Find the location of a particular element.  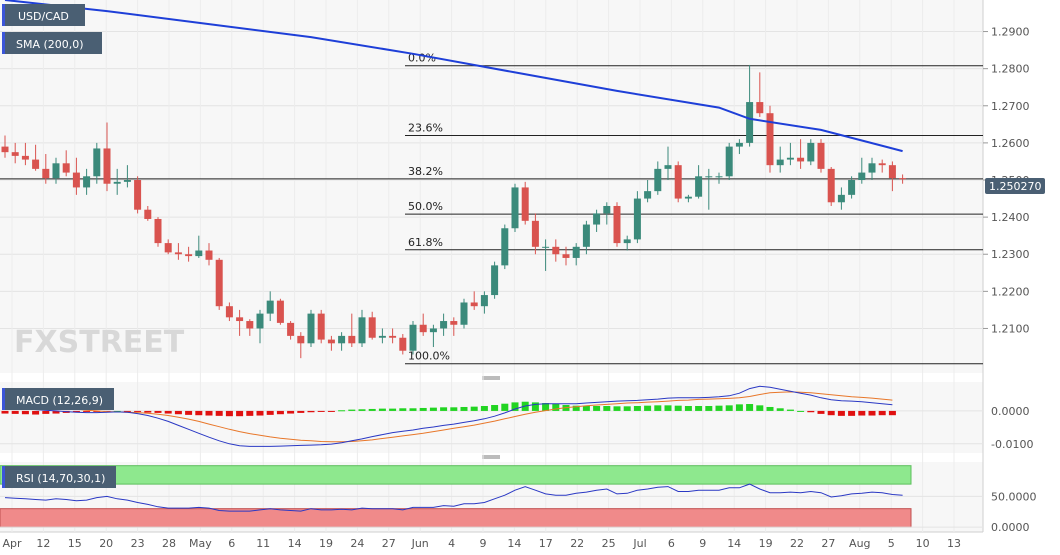

rsi-gridlines is located at coordinates (491, 511).